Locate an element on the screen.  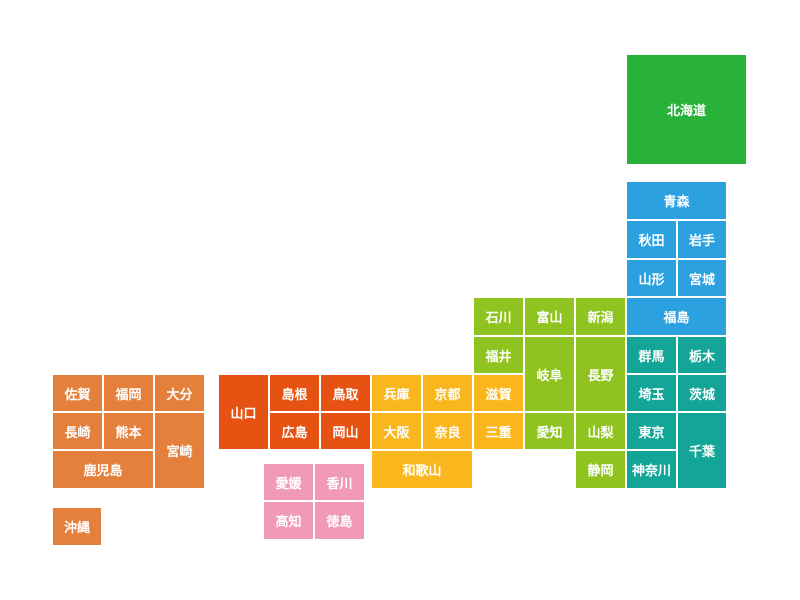
prefecture-iwate: 岩手 is located at coordinates (702, 239).